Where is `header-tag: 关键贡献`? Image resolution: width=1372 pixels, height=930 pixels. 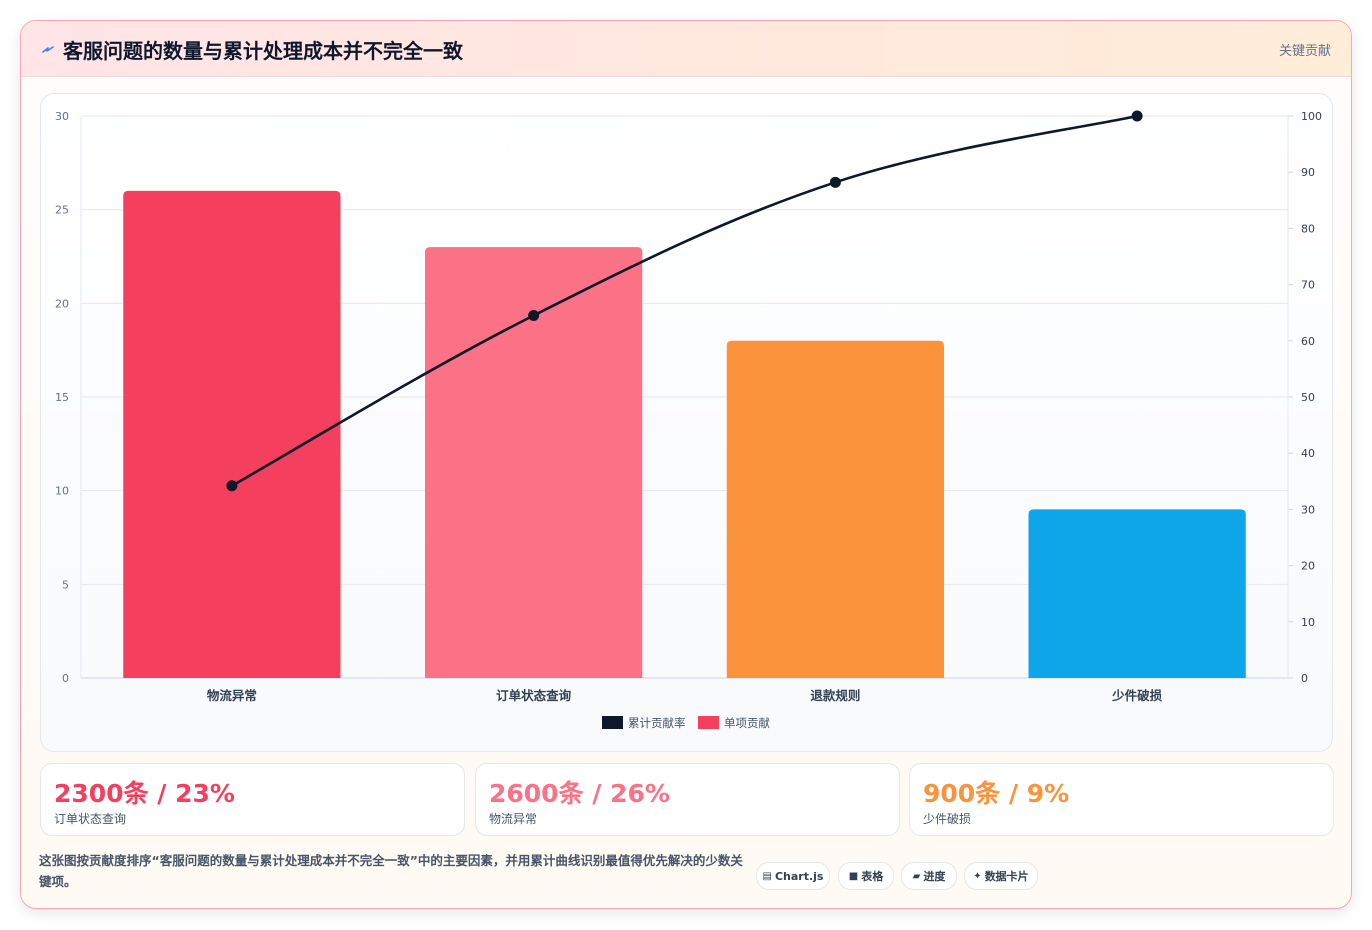 header-tag: 关键贡献 is located at coordinates (1304, 51).